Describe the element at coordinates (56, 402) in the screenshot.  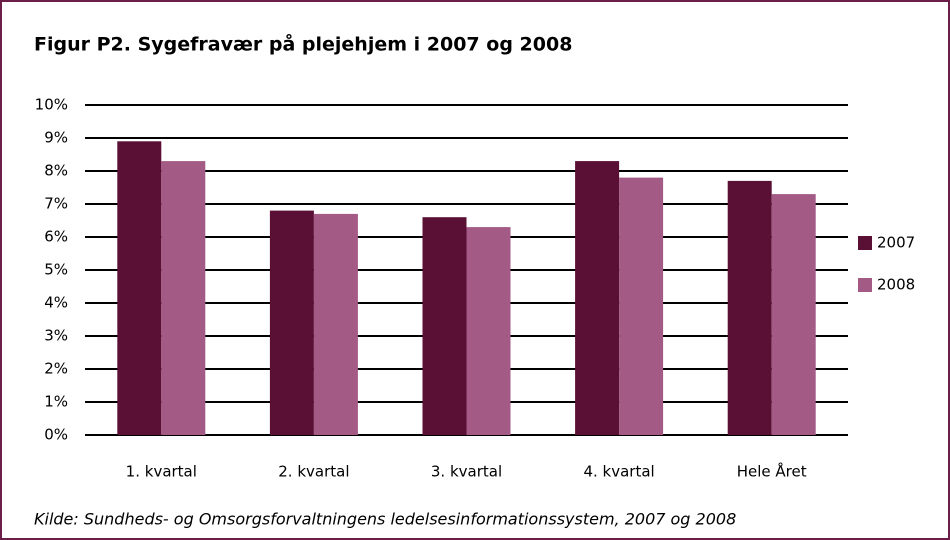
I see `y-tick-label: 1%` at that location.